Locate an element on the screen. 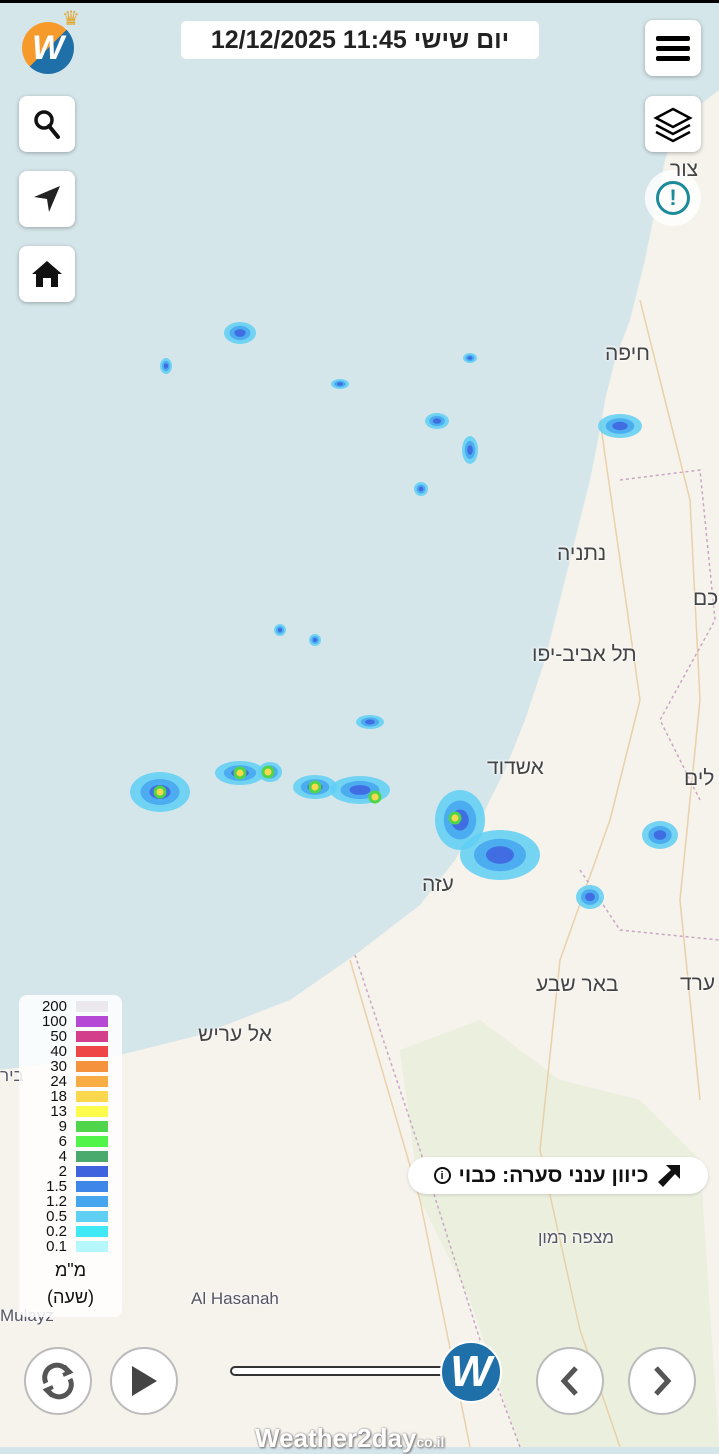 The width and height of the screenshot is (719, 1454). terrain is located at coordinates (559, 1233).